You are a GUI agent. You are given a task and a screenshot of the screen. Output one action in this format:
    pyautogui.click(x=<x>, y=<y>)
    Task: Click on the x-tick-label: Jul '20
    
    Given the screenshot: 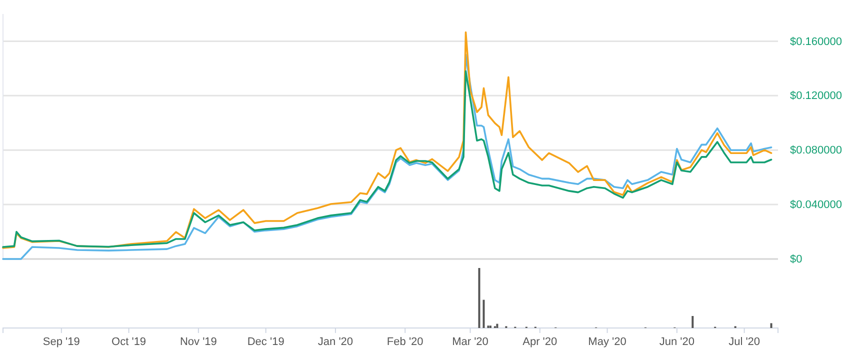 What is the action you would take?
    pyautogui.click(x=744, y=342)
    